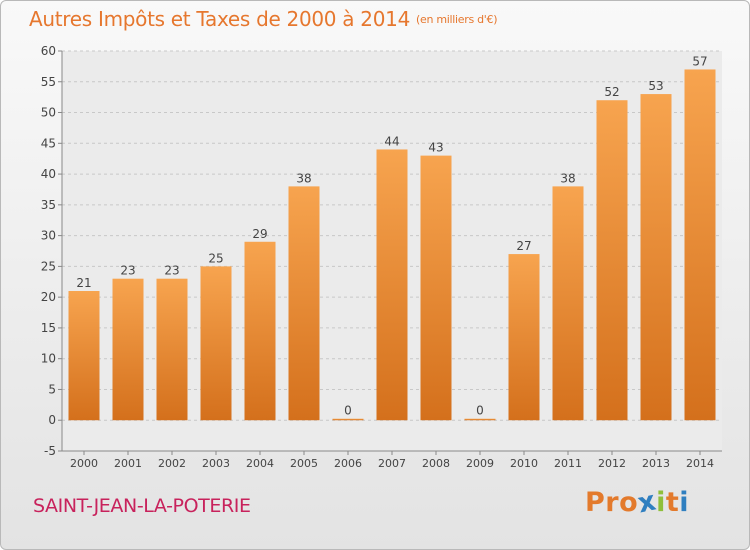  Describe the element at coordinates (127, 271) in the screenshot. I see `value-label-2001: 23` at that location.